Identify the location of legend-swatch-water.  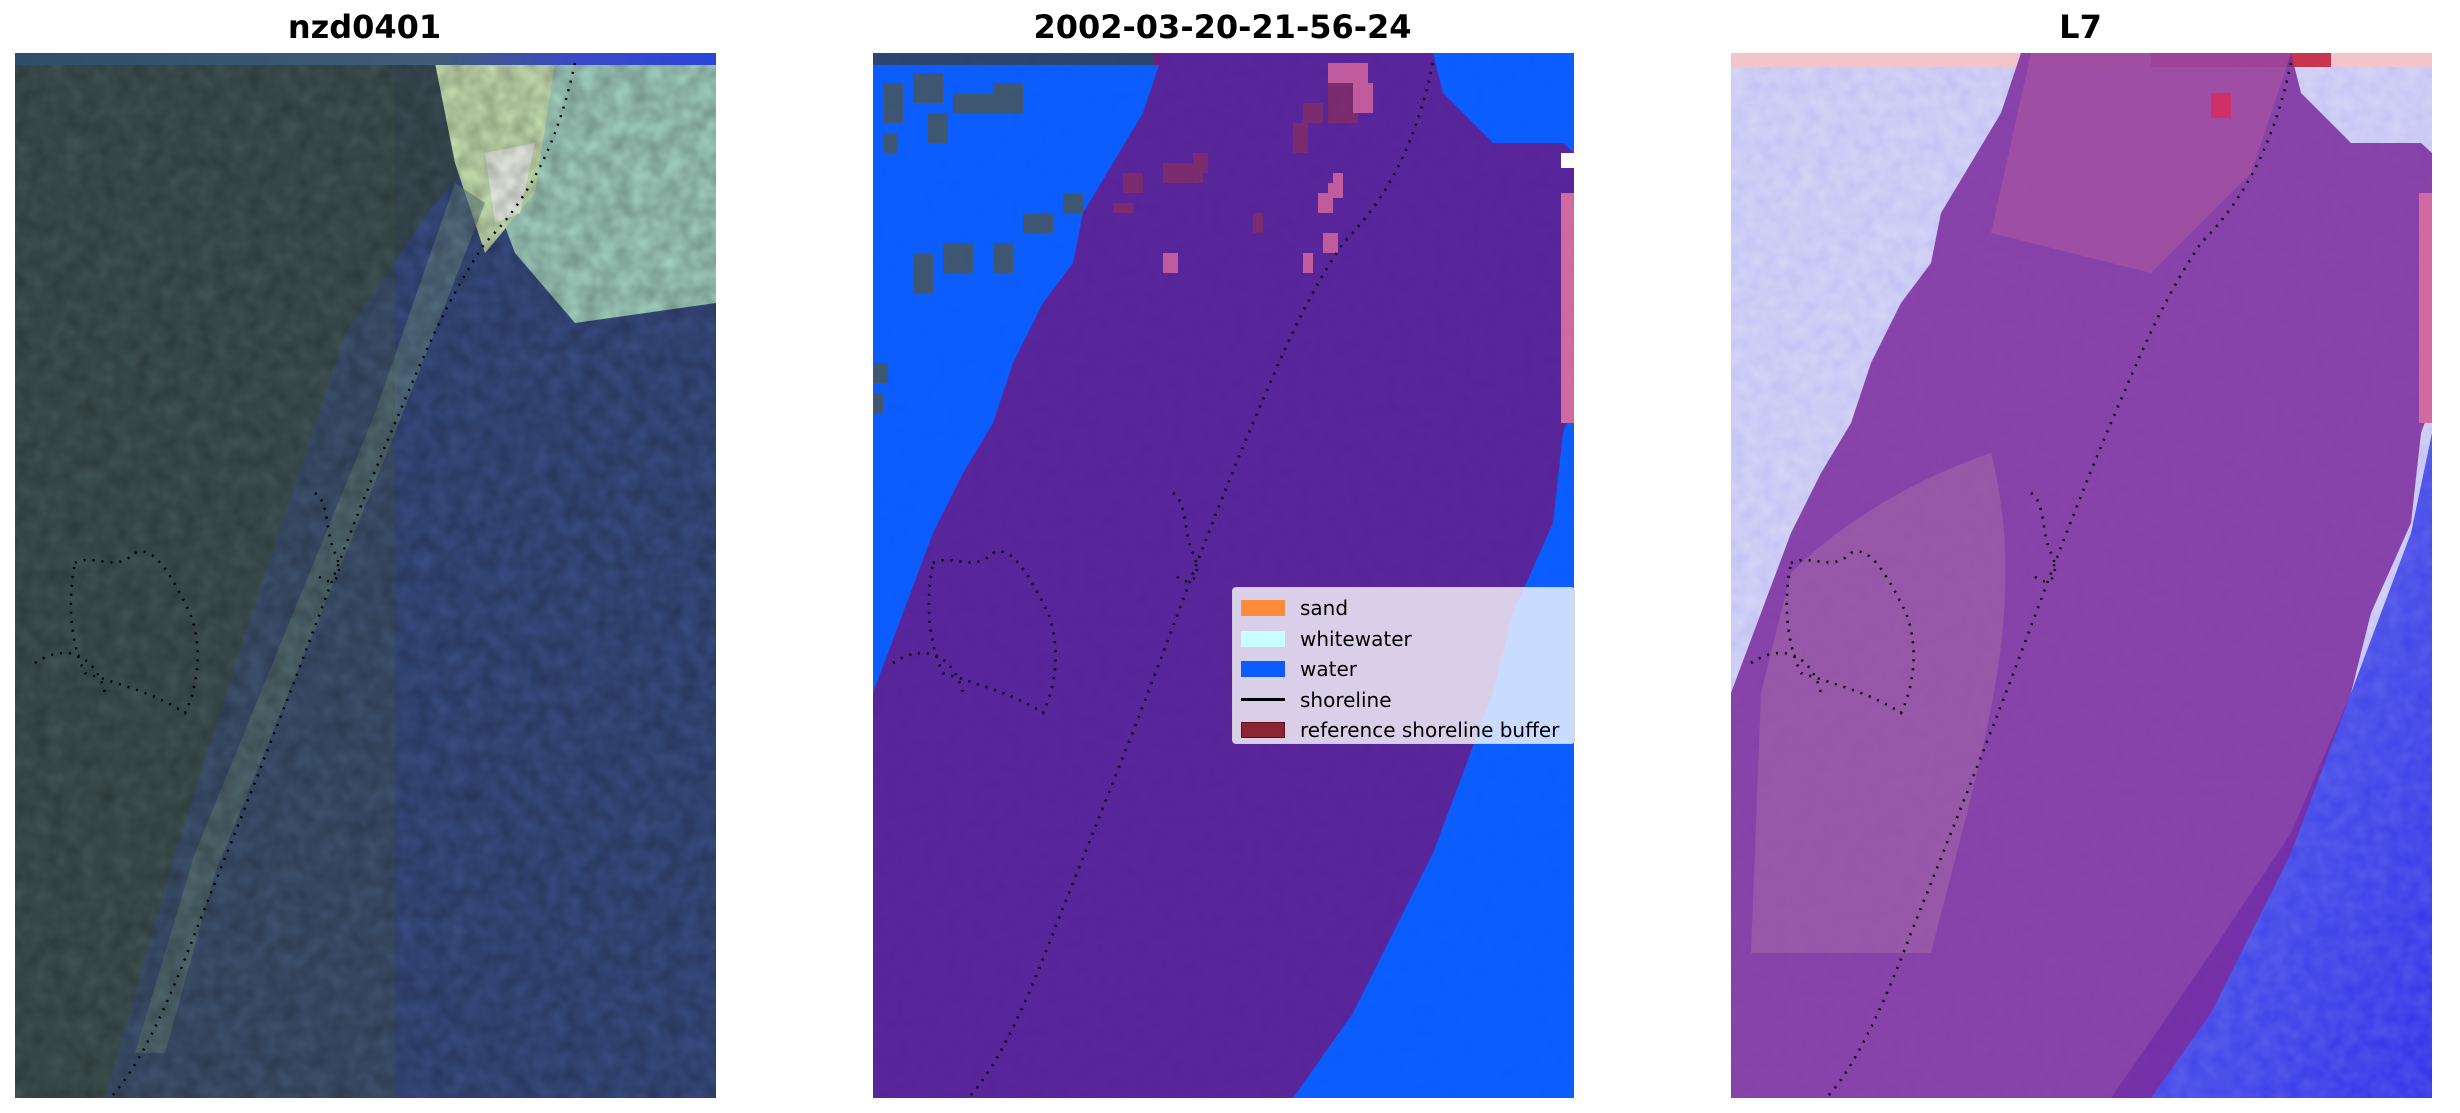
(1263, 669).